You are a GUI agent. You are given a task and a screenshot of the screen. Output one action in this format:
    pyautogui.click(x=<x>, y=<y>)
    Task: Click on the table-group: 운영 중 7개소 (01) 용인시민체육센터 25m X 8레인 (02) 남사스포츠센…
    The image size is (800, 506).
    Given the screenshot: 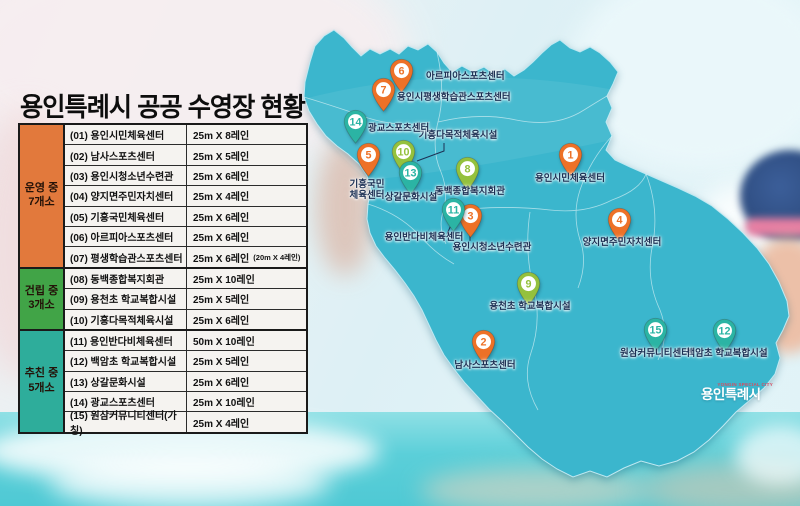 What is the action you would take?
    pyautogui.click(x=163, y=197)
    